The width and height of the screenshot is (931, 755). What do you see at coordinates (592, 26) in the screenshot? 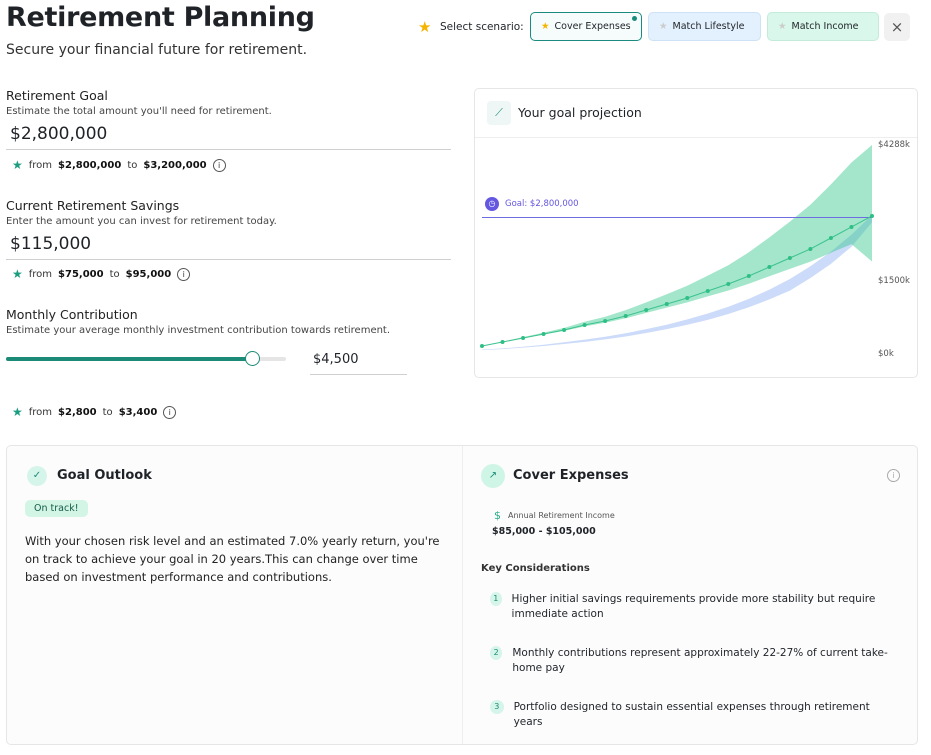
I see `scenario-label: Cover Expenses` at bounding box center [592, 26].